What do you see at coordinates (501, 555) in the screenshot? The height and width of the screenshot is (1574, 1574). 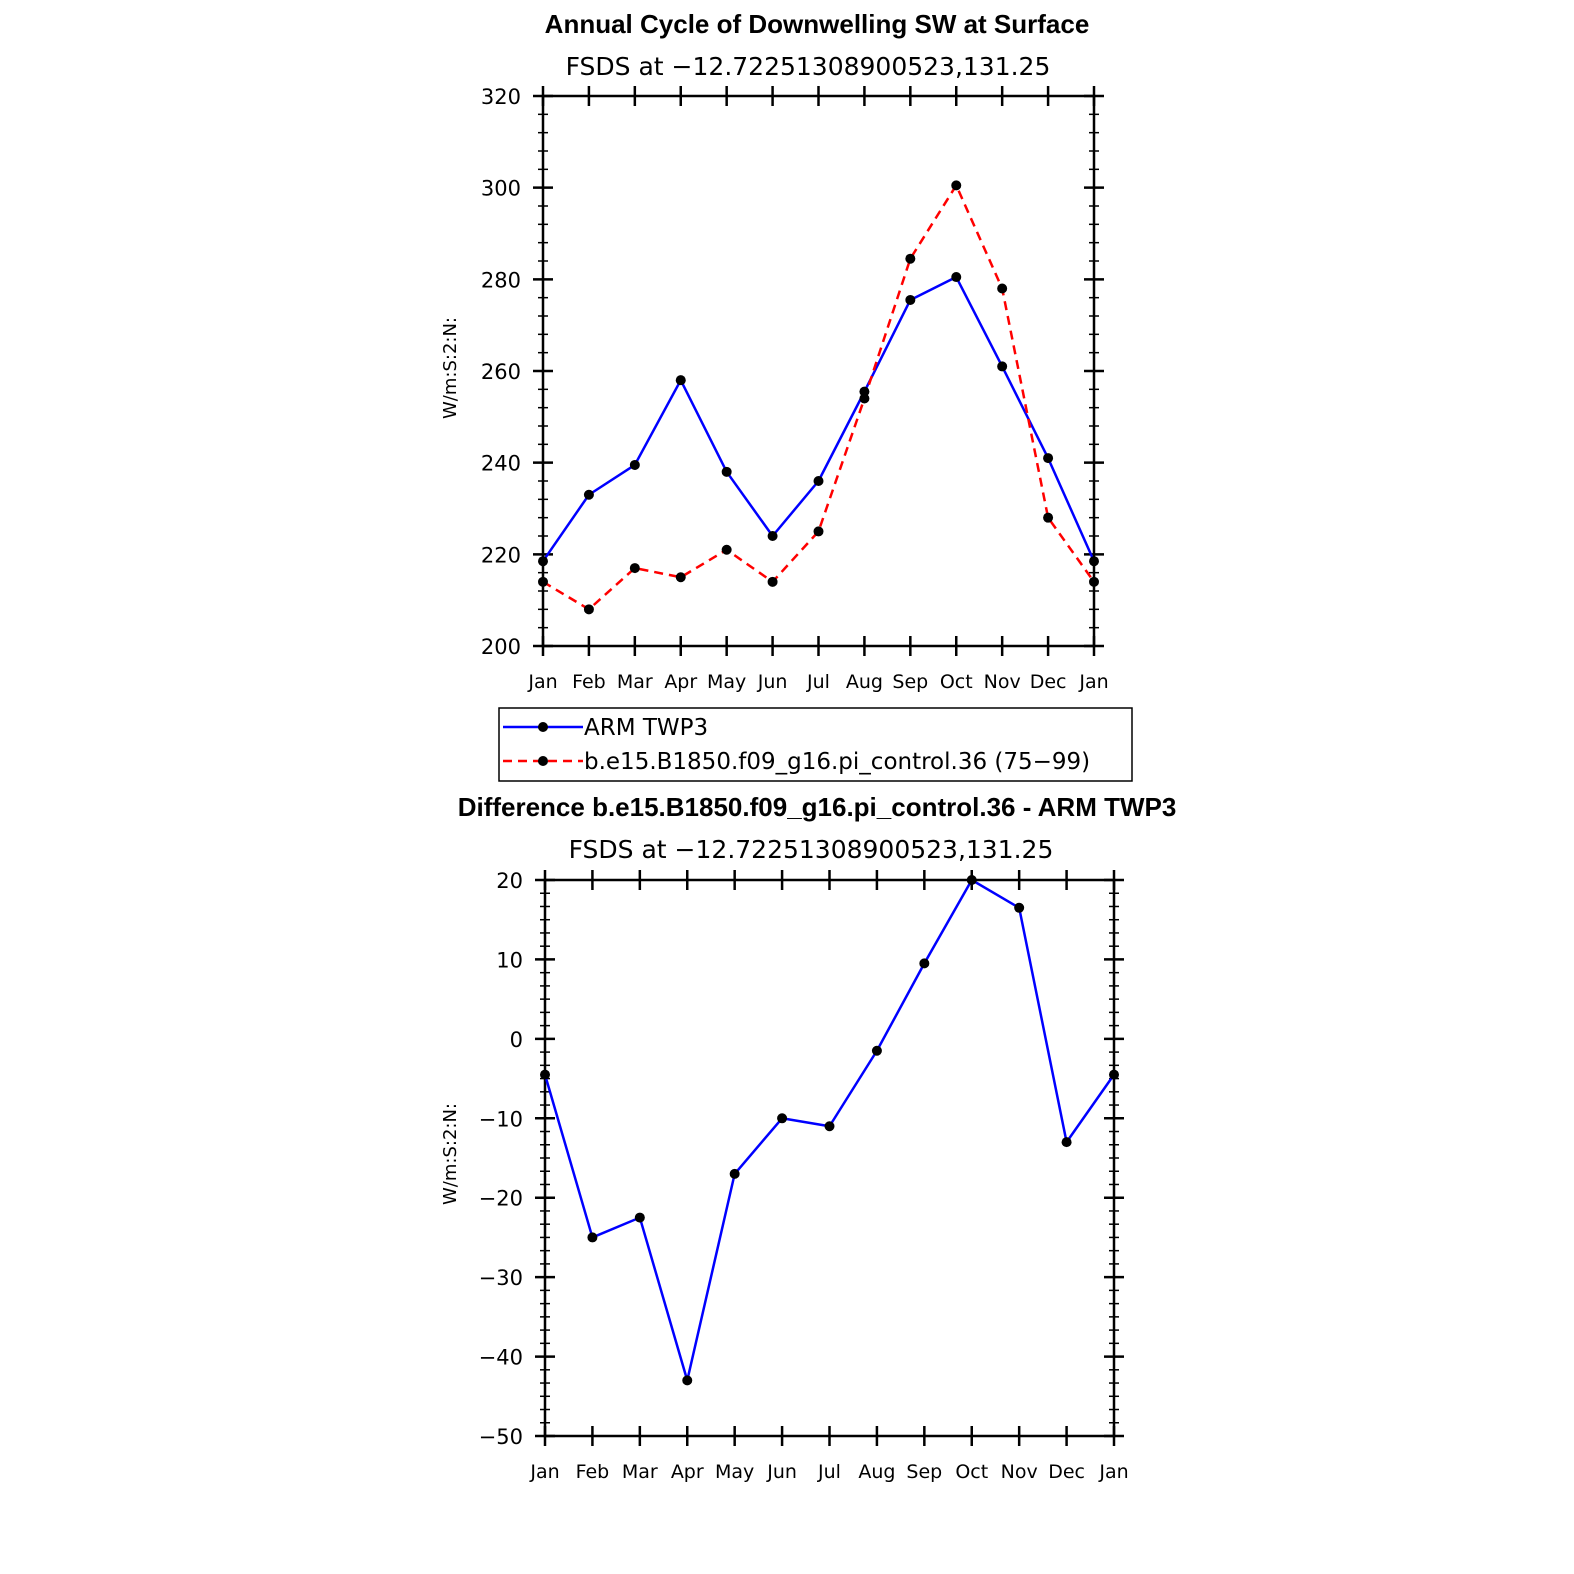 I see `y-tick-label: 220` at bounding box center [501, 555].